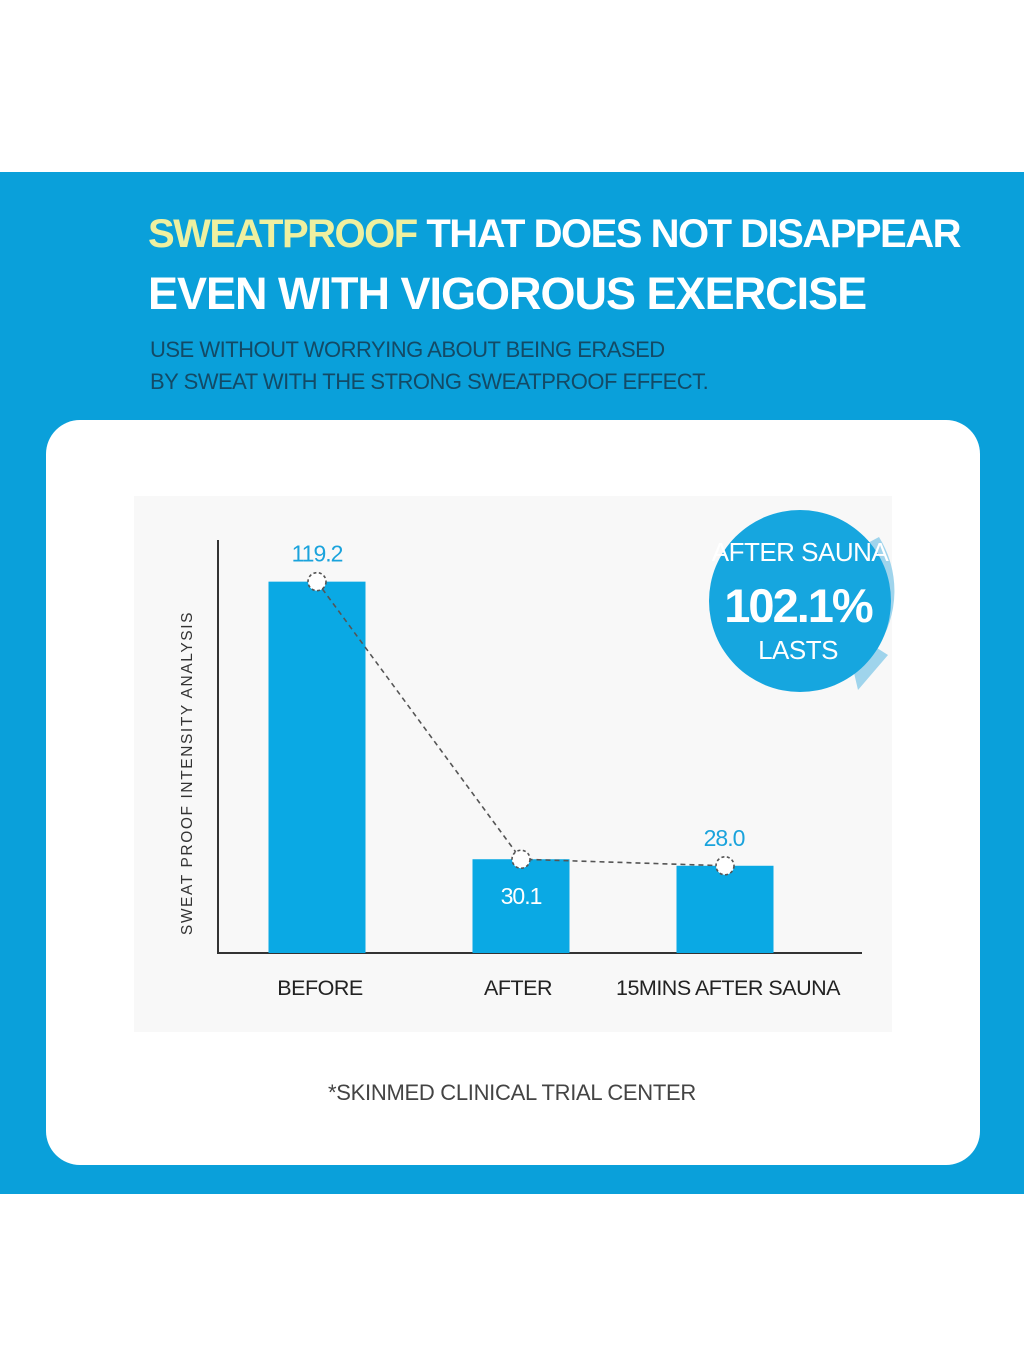 The height and width of the screenshot is (1365, 1024). What do you see at coordinates (688, 234) in the screenshot?
I see `headline-rest: THAT DOES NOT DISAPPEAR` at bounding box center [688, 234].